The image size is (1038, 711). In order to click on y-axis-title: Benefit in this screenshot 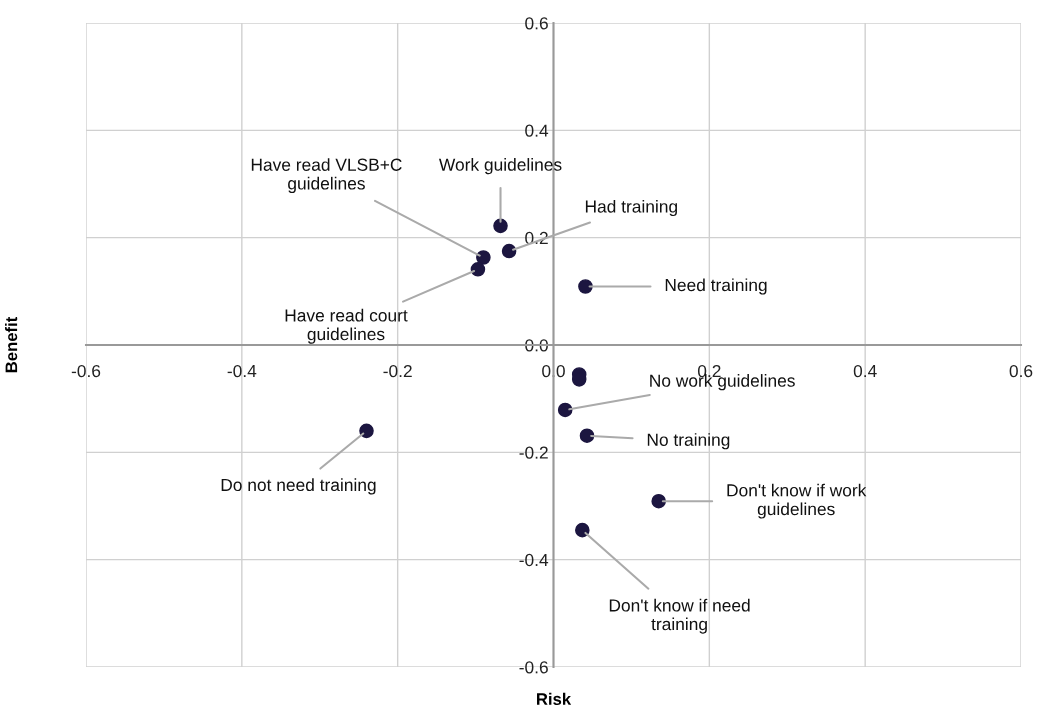, I will do `click(11, 344)`.